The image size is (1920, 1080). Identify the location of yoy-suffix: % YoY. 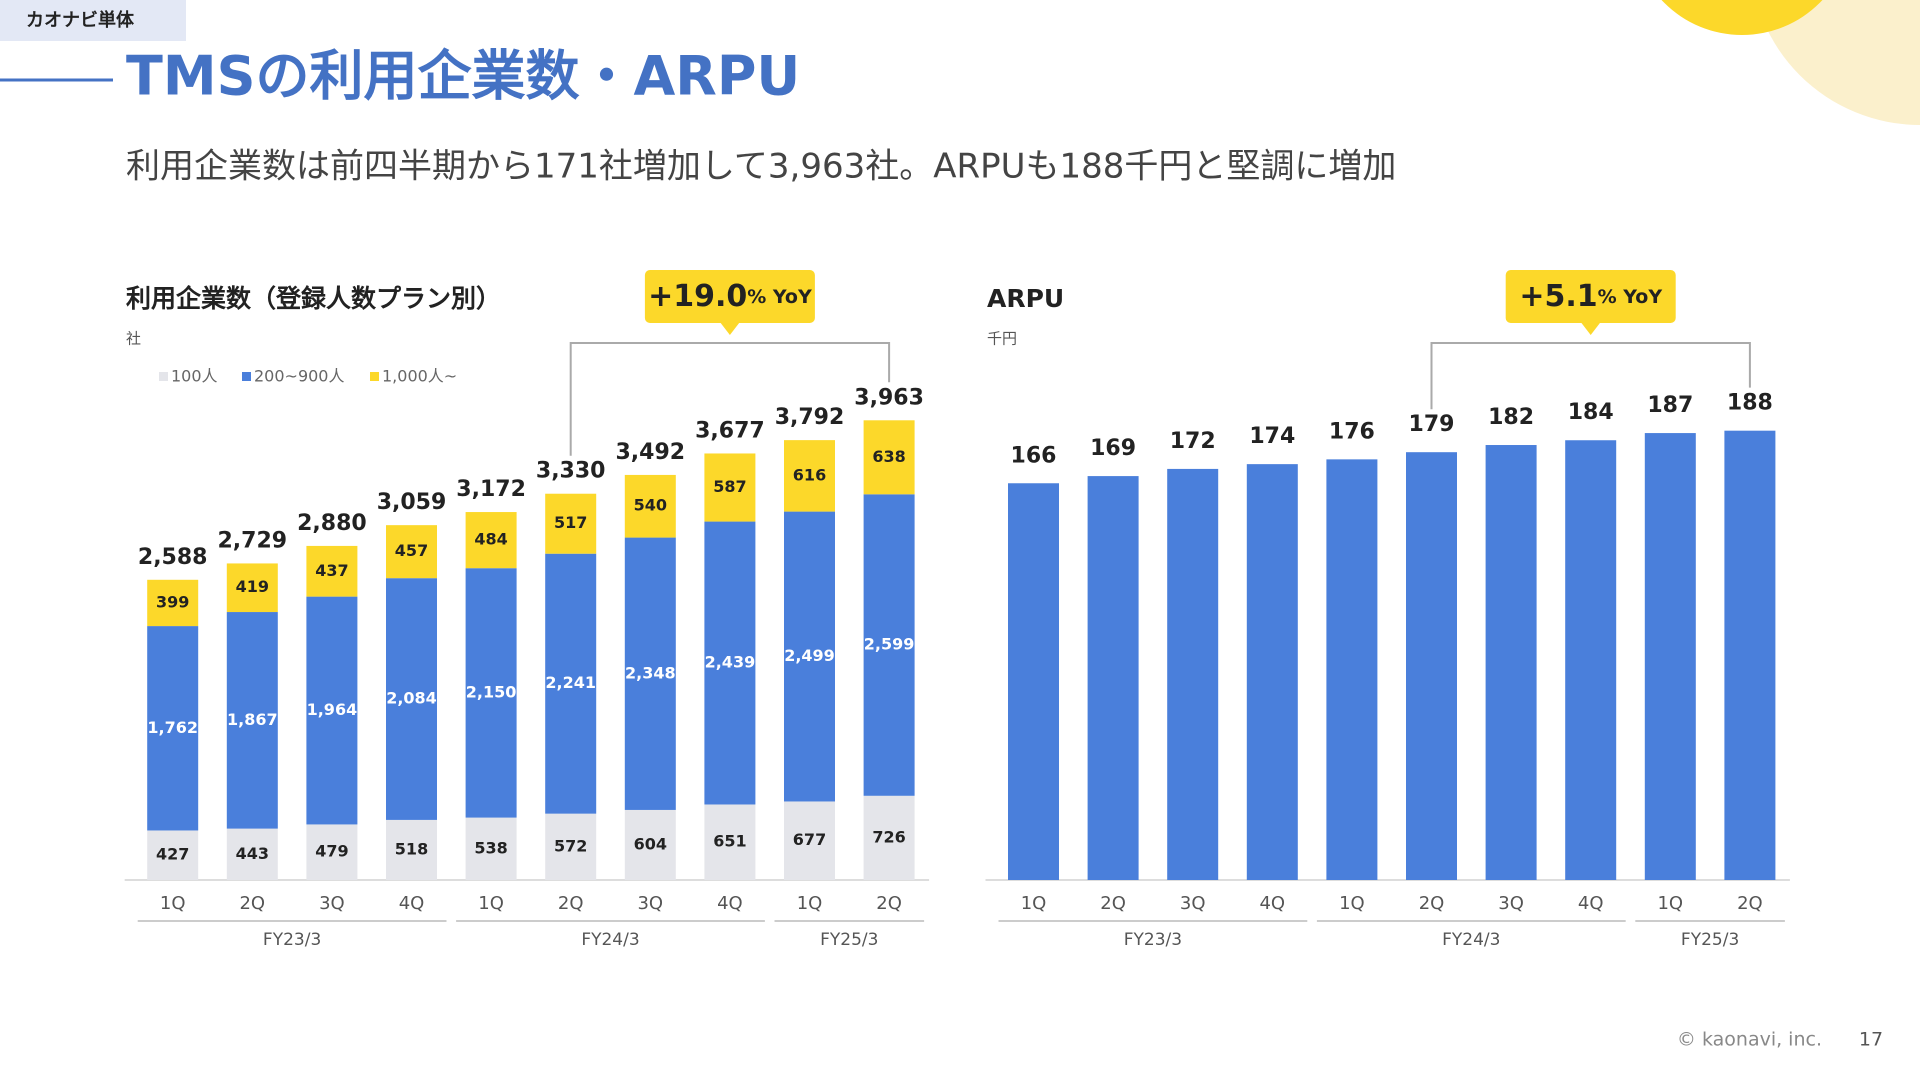
(1630, 297).